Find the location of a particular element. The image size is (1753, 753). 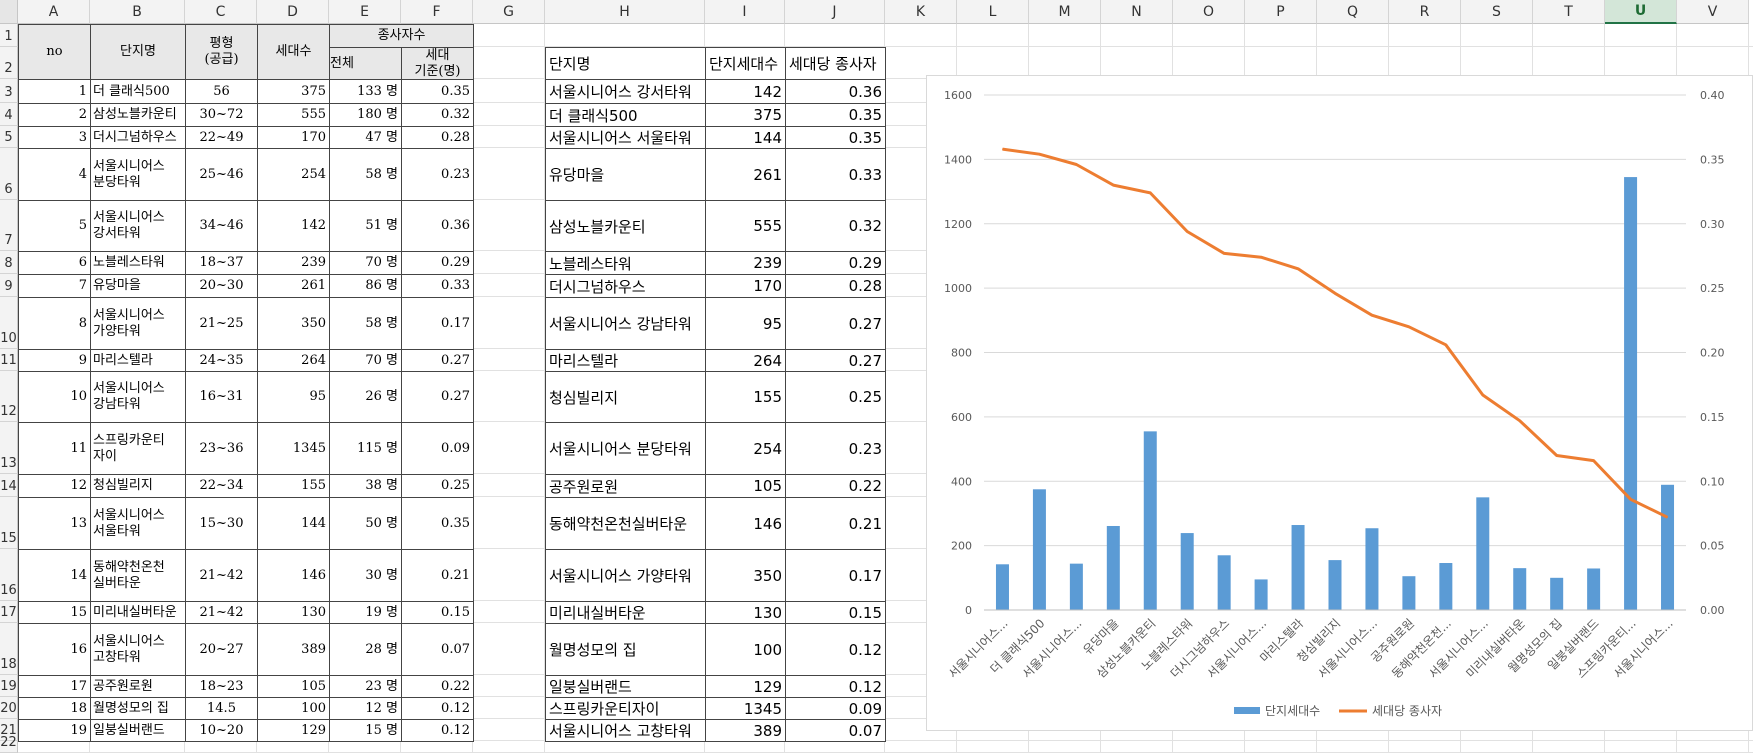

row-header-17: 17 is located at coordinates (9, 612).